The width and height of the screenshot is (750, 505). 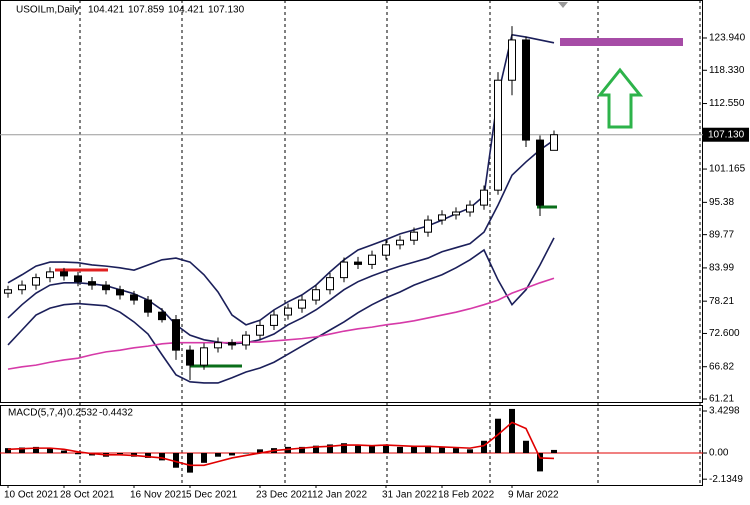 What do you see at coordinates (721, 301) in the screenshot?
I see `y-tick-label: 78.21` at bounding box center [721, 301].